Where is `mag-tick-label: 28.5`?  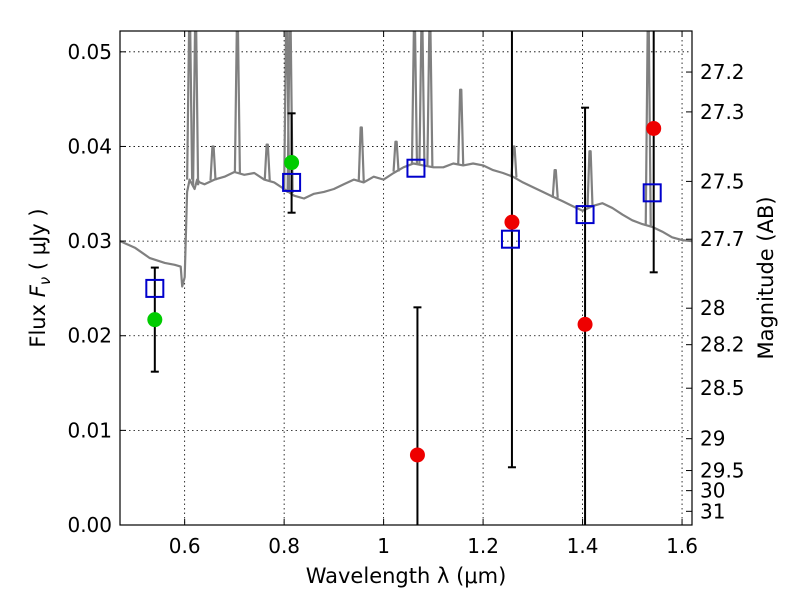 mag-tick-label: 28.5 is located at coordinates (722, 388).